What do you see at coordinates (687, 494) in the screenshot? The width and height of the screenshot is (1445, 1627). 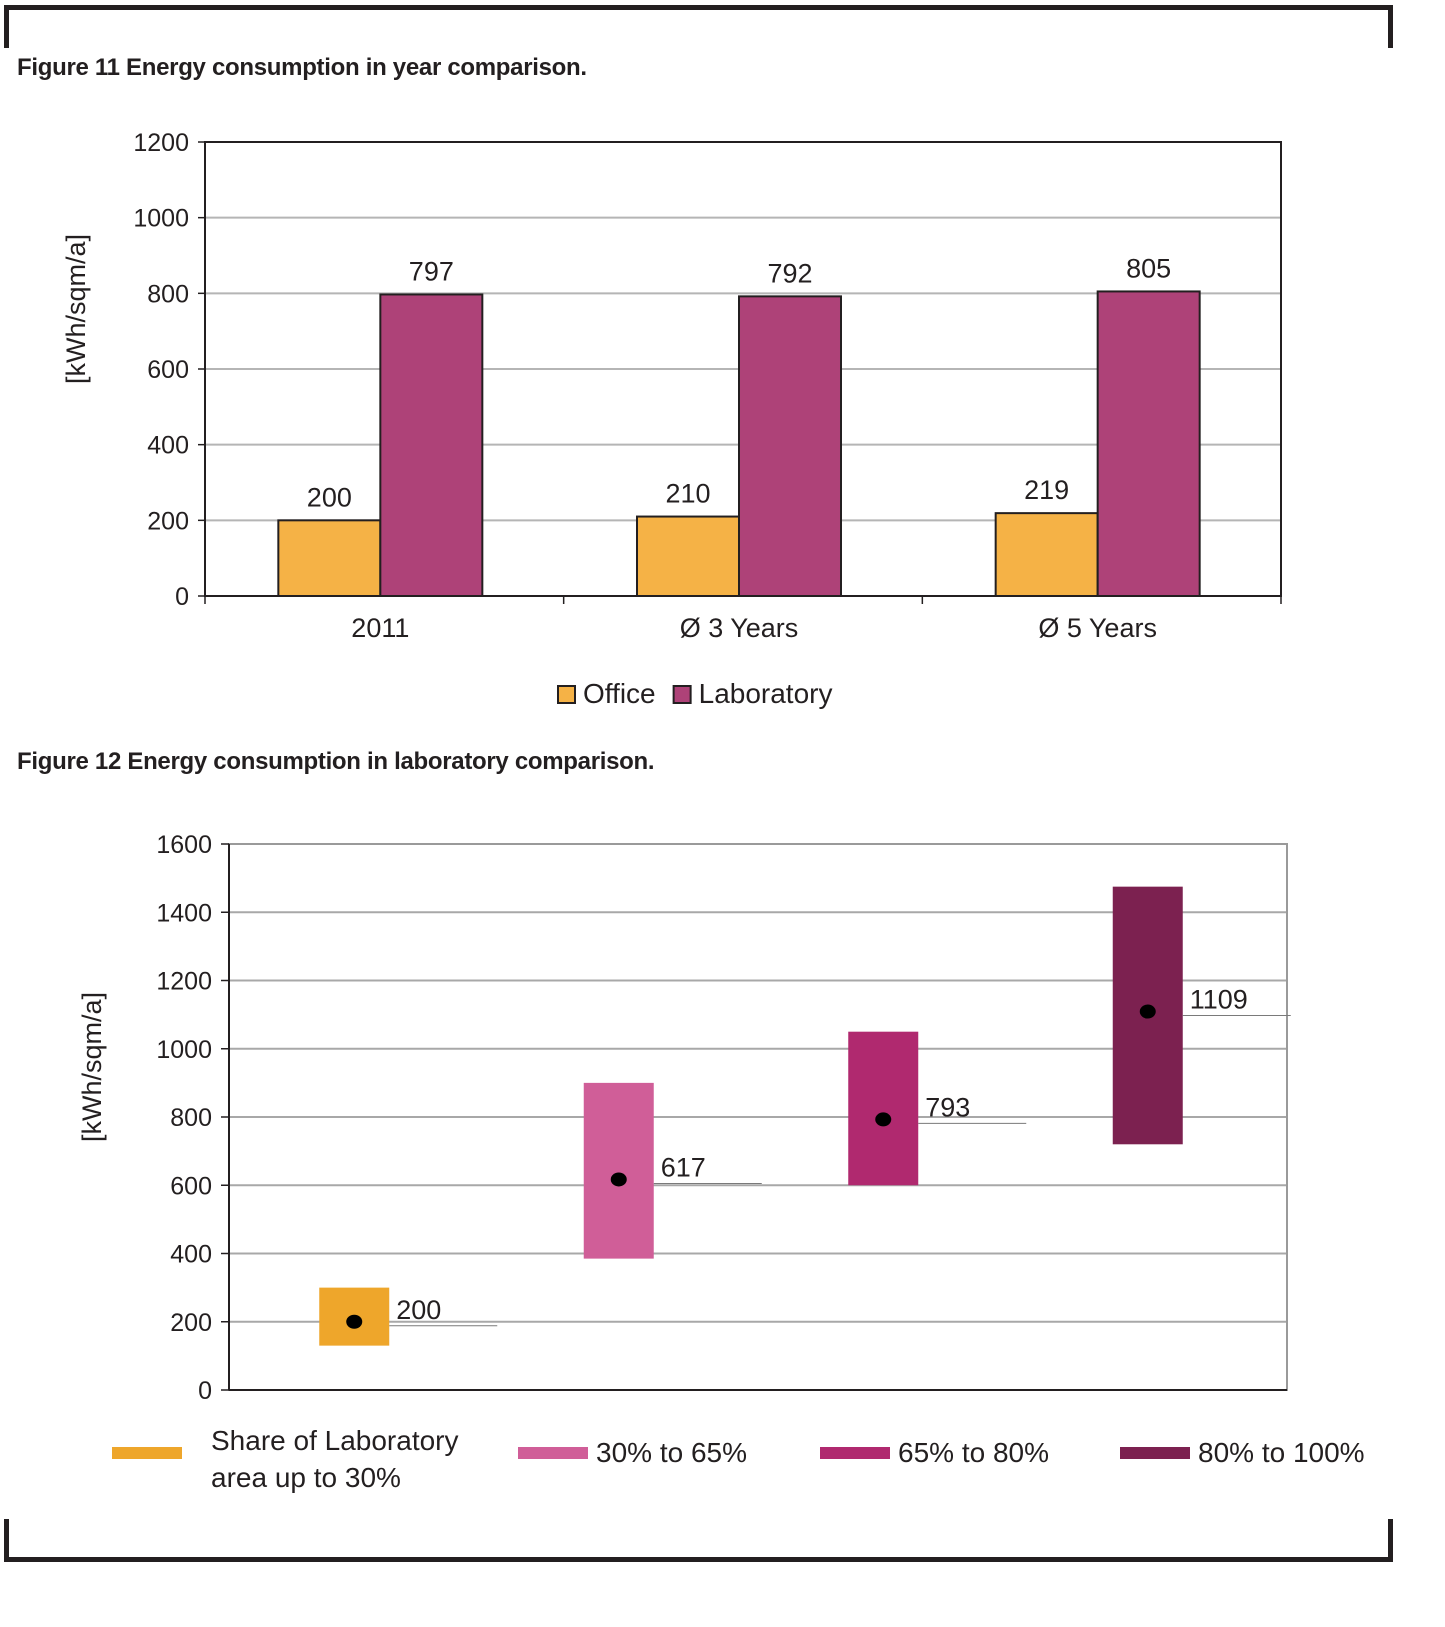 I see `data-label: 210` at bounding box center [687, 494].